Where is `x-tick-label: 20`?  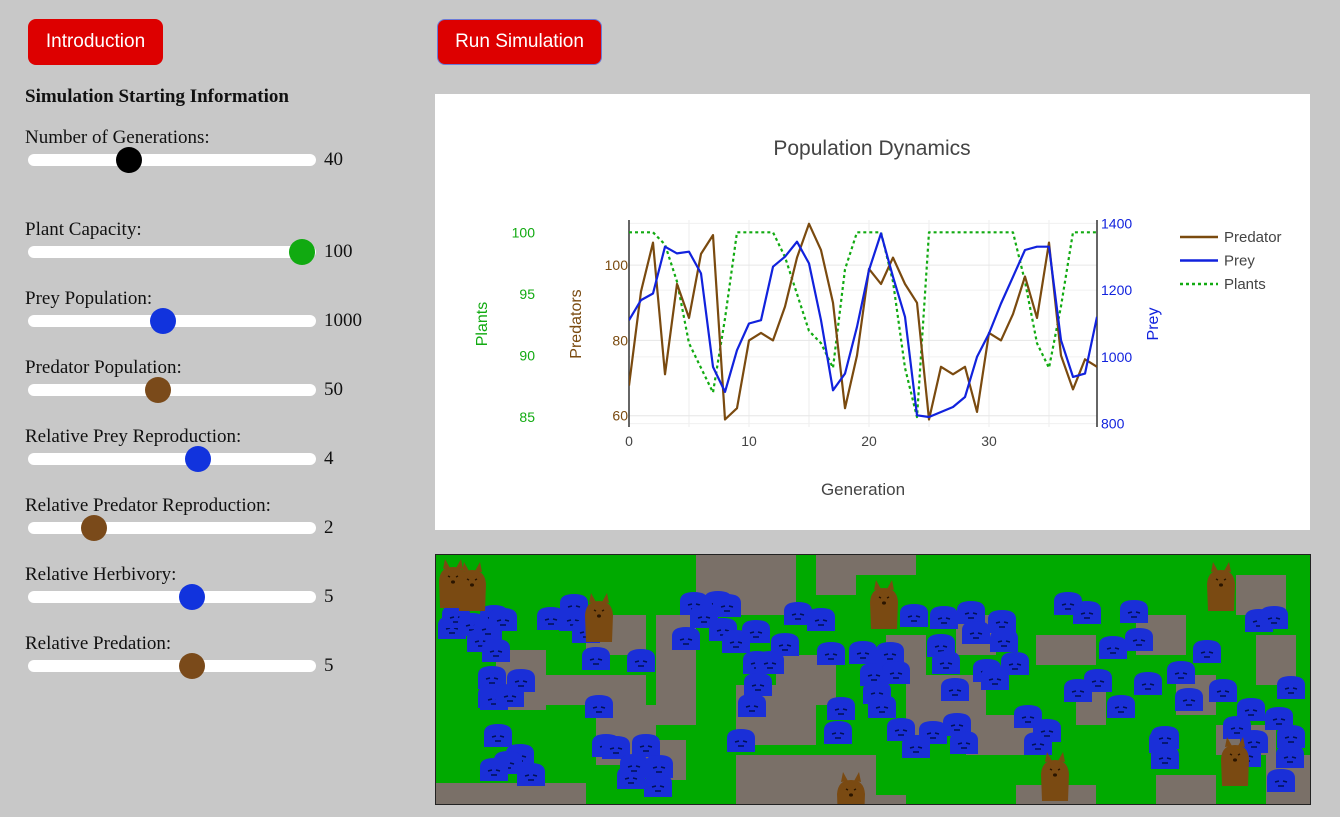 x-tick-label: 20 is located at coordinates (869, 441).